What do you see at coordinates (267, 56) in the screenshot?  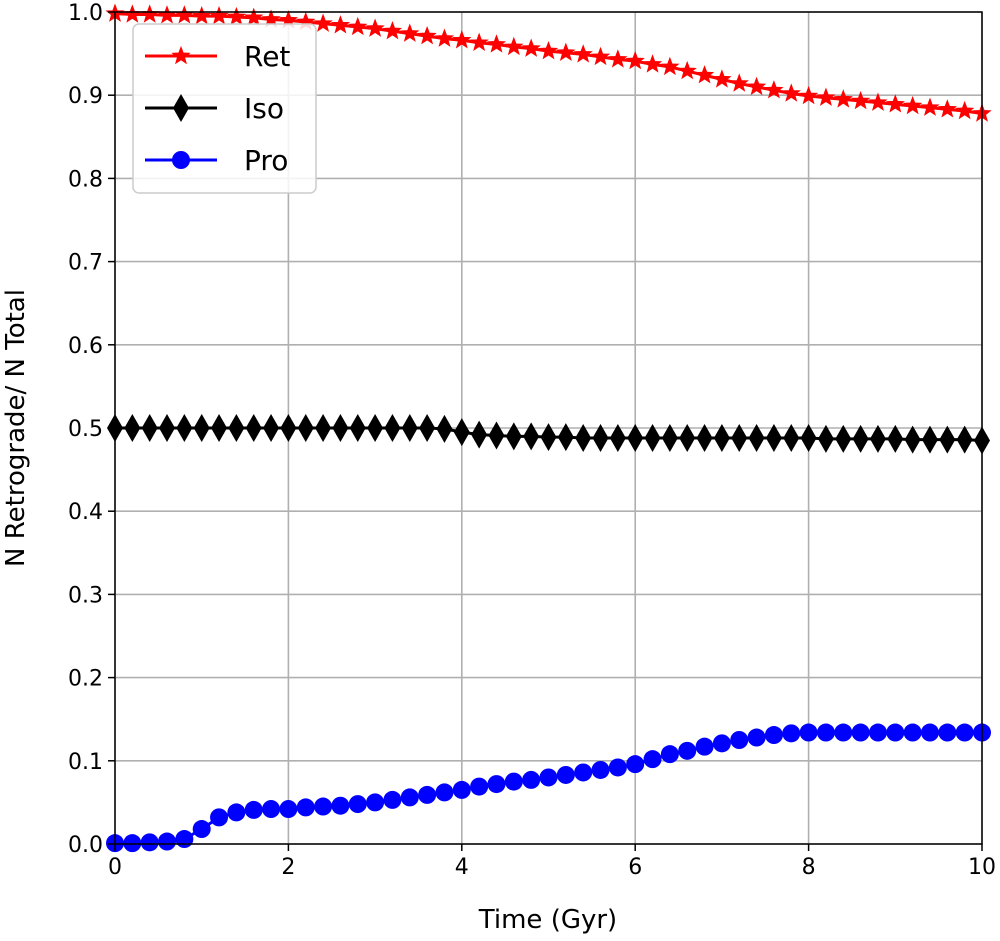 I see `legend-label-ret: Ret` at bounding box center [267, 56].